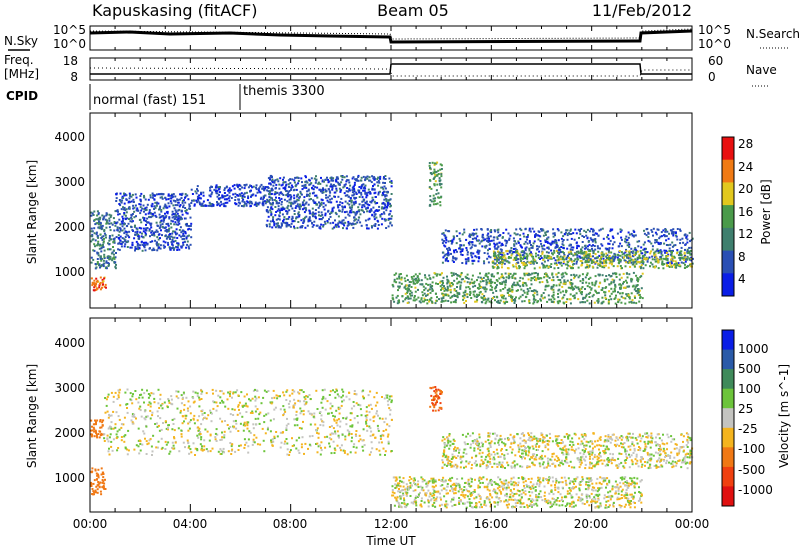 This screenshot has height=554, width=800. I want to click on power-cb-tick-8: 8, so click(742, 257).